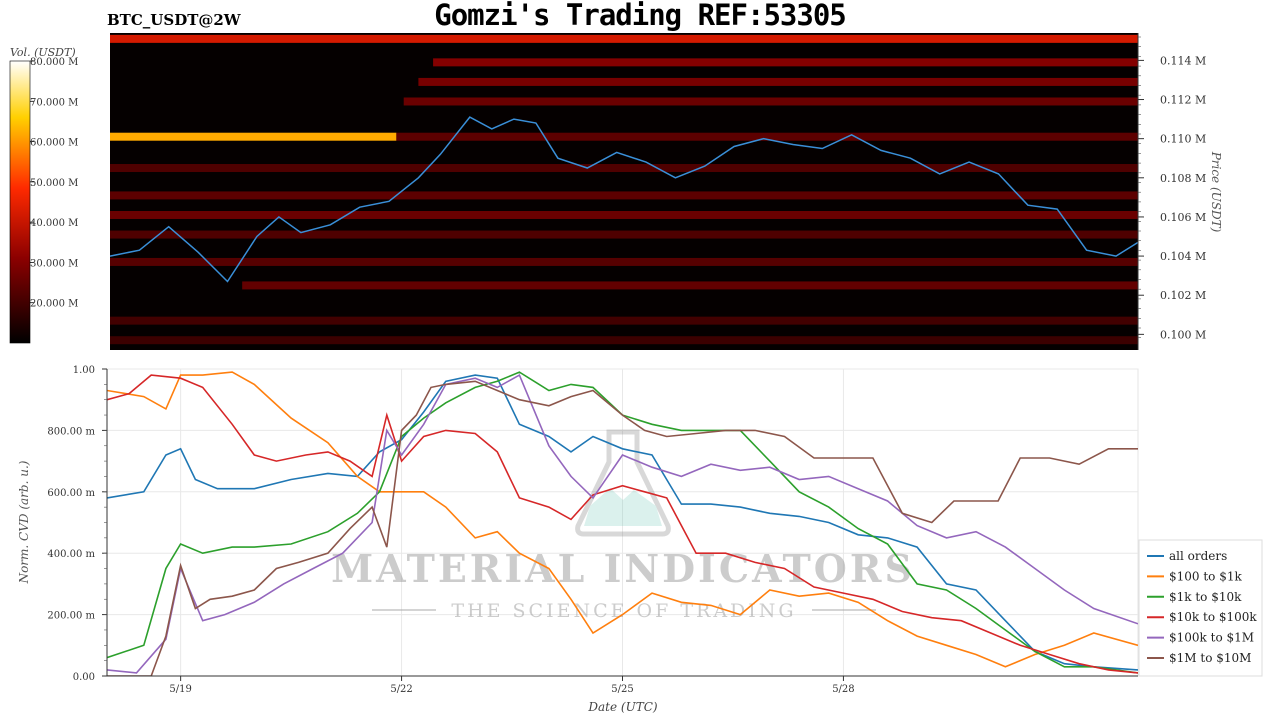 The image size is (1280, 720). I want to click on price-axis-label: Price (USDT), so click(1216, 192).